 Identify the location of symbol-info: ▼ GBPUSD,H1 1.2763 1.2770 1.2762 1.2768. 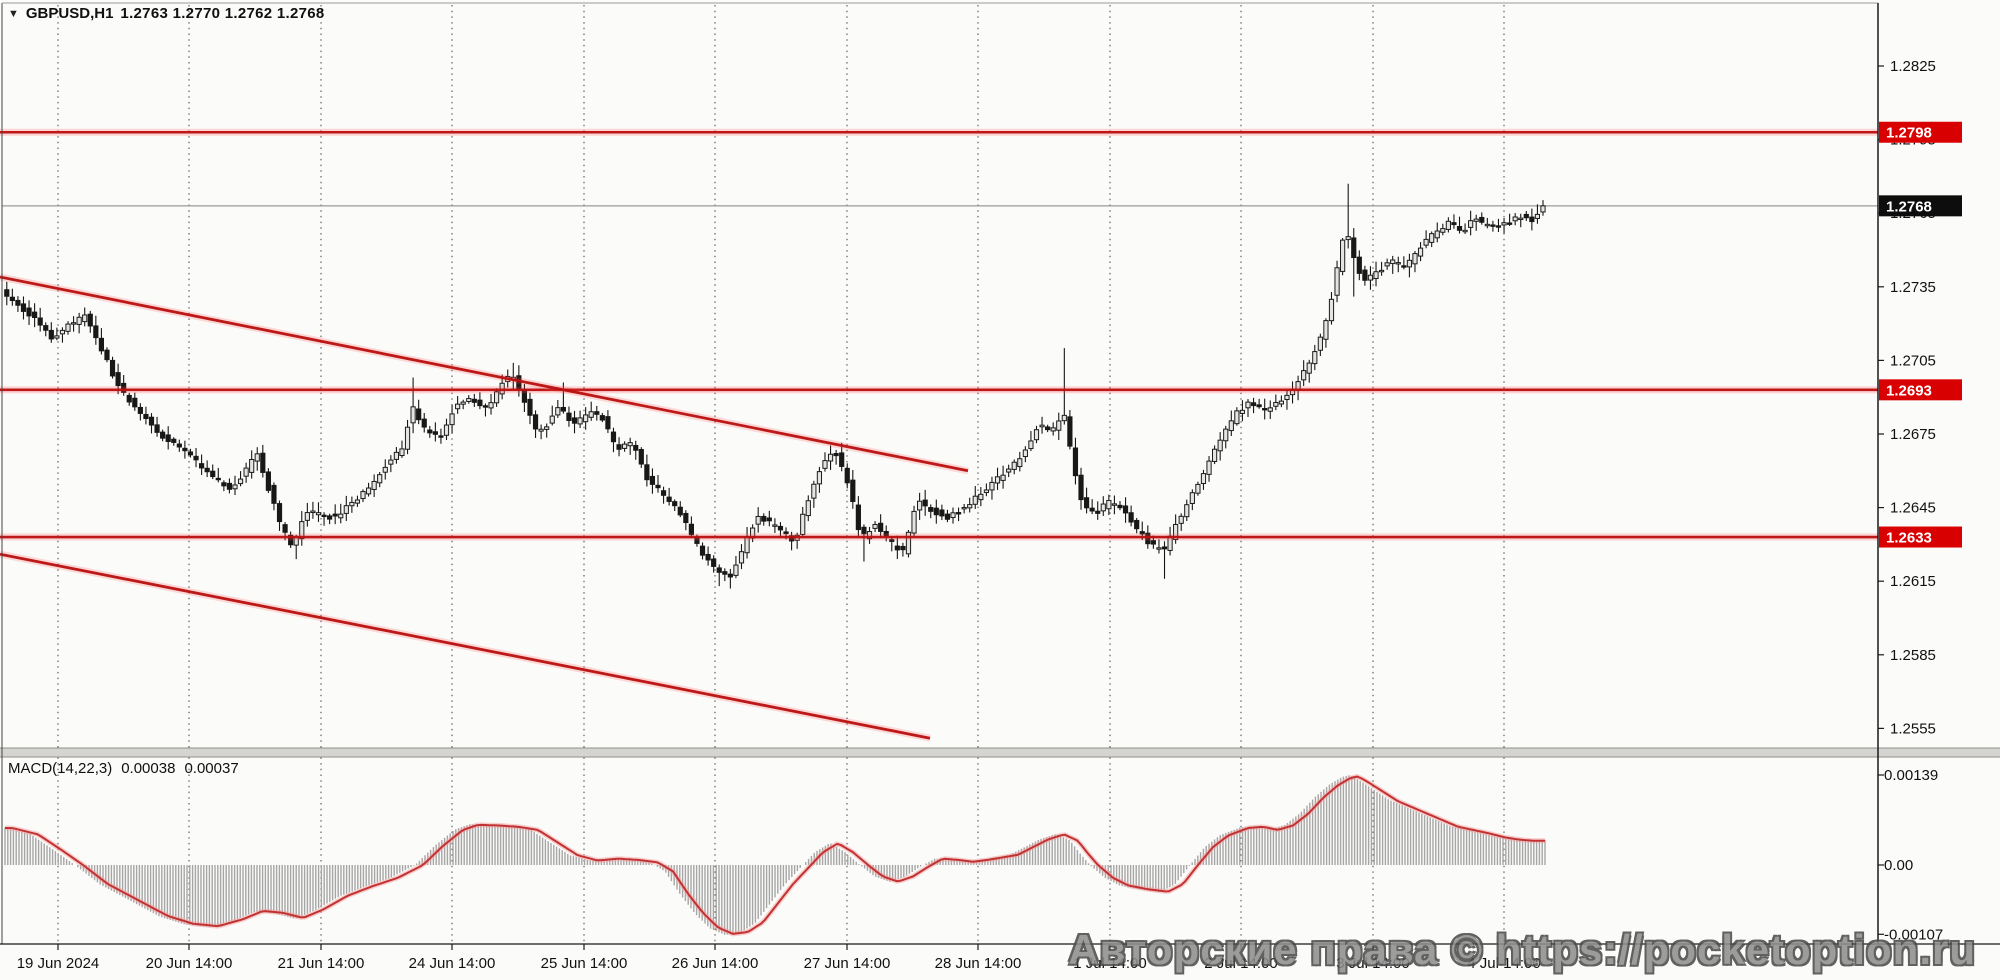
(166, 13).